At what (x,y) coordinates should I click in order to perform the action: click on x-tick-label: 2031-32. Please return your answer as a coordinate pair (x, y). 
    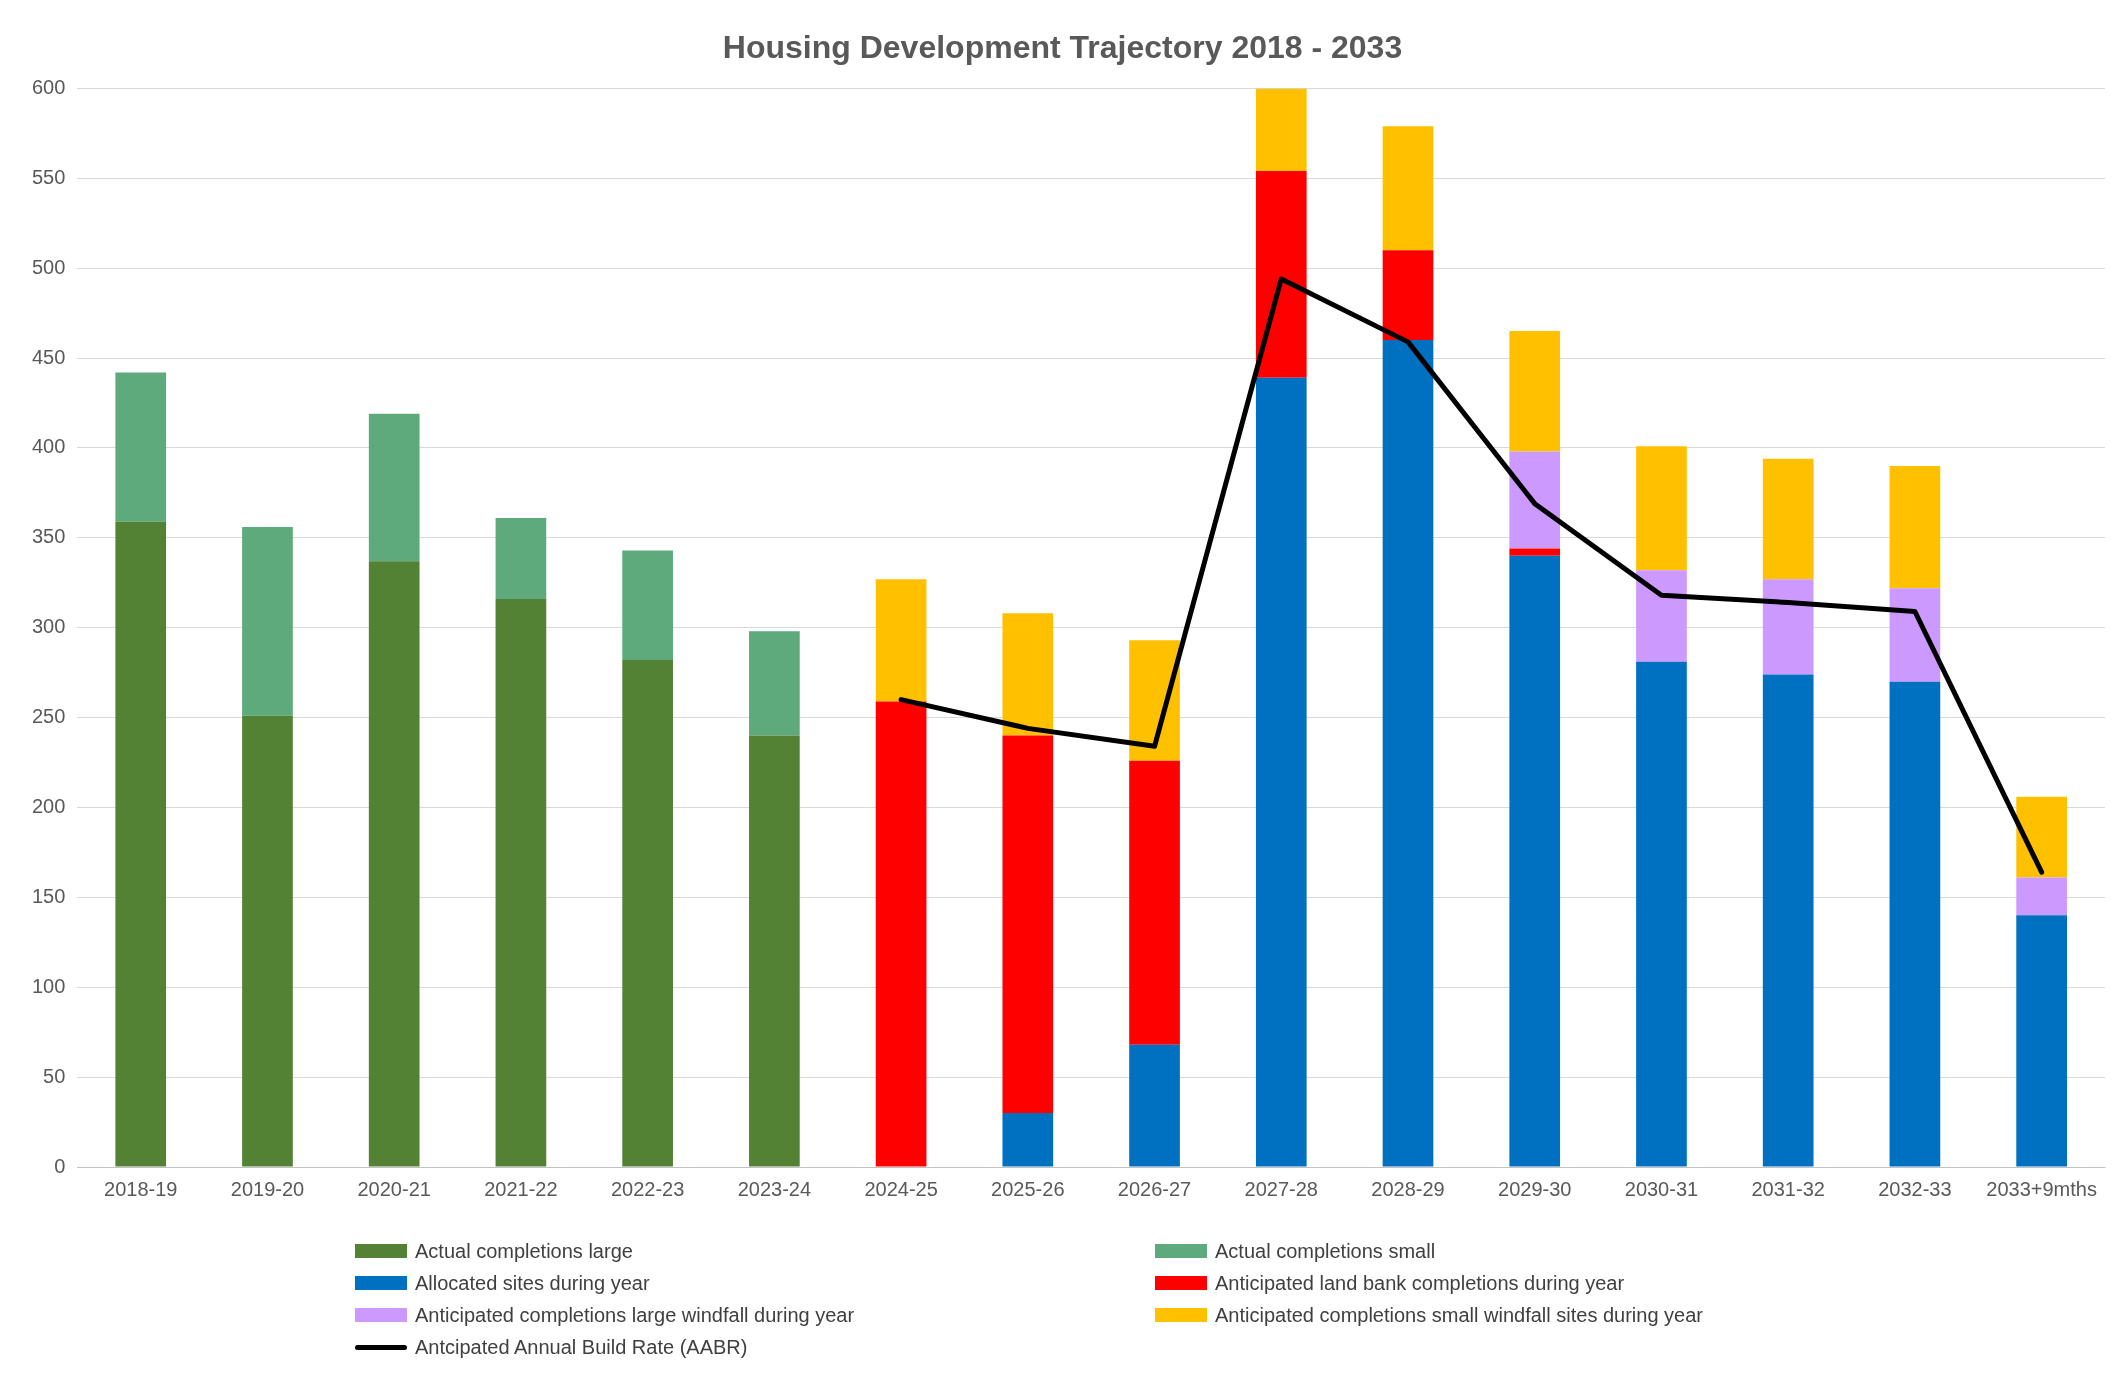
    Looking at the image, I should click on (1788, 1188).